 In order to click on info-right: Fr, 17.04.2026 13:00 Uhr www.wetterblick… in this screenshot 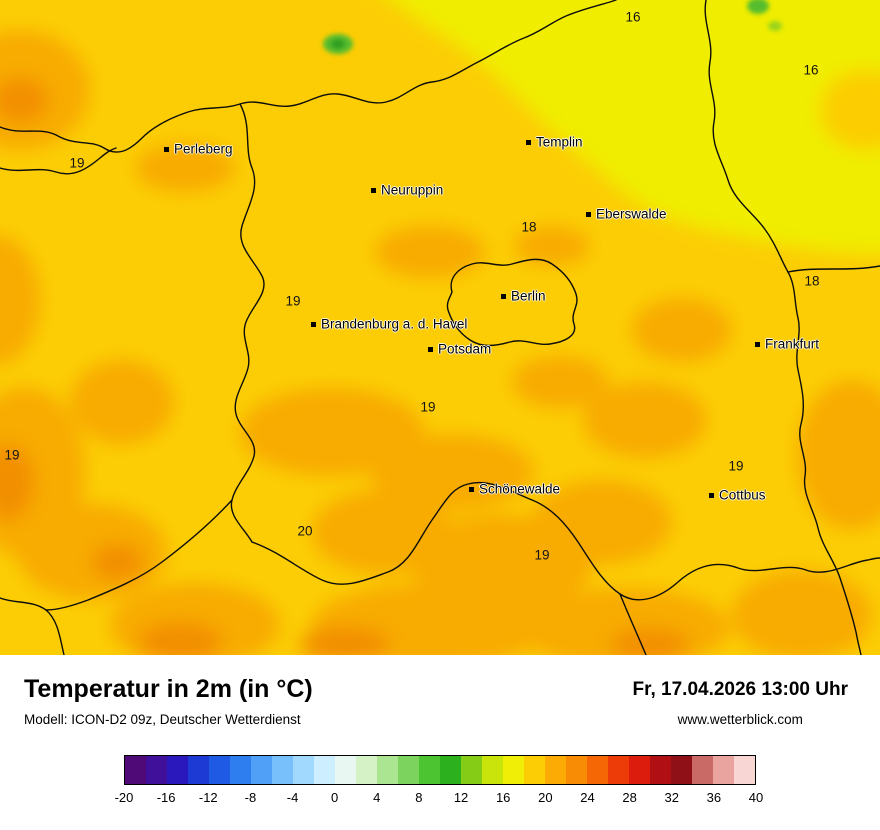, I will do `click(740, 701)`.